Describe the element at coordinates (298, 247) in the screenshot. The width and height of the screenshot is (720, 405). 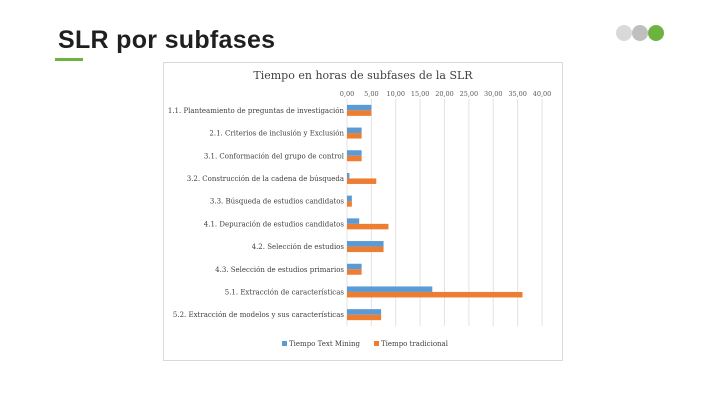
I see `category-label: 4.2. Selección de estudios` at that location.